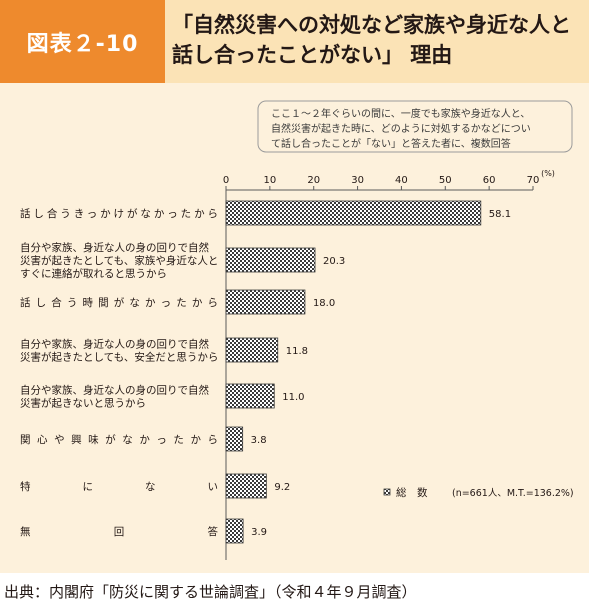 This screenshot has width=589, height=608. I want to click on source-citation: 出典：内閣府「防災に関する世論調査」（令和４年９月調査）, so click(210, 592).